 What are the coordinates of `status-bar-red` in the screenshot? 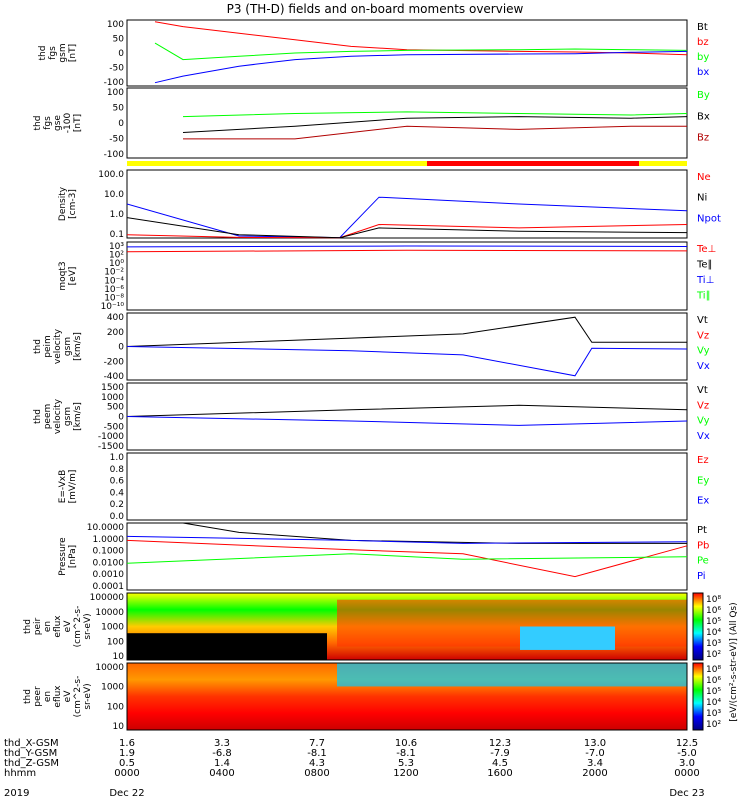 It's located at (533, 163).